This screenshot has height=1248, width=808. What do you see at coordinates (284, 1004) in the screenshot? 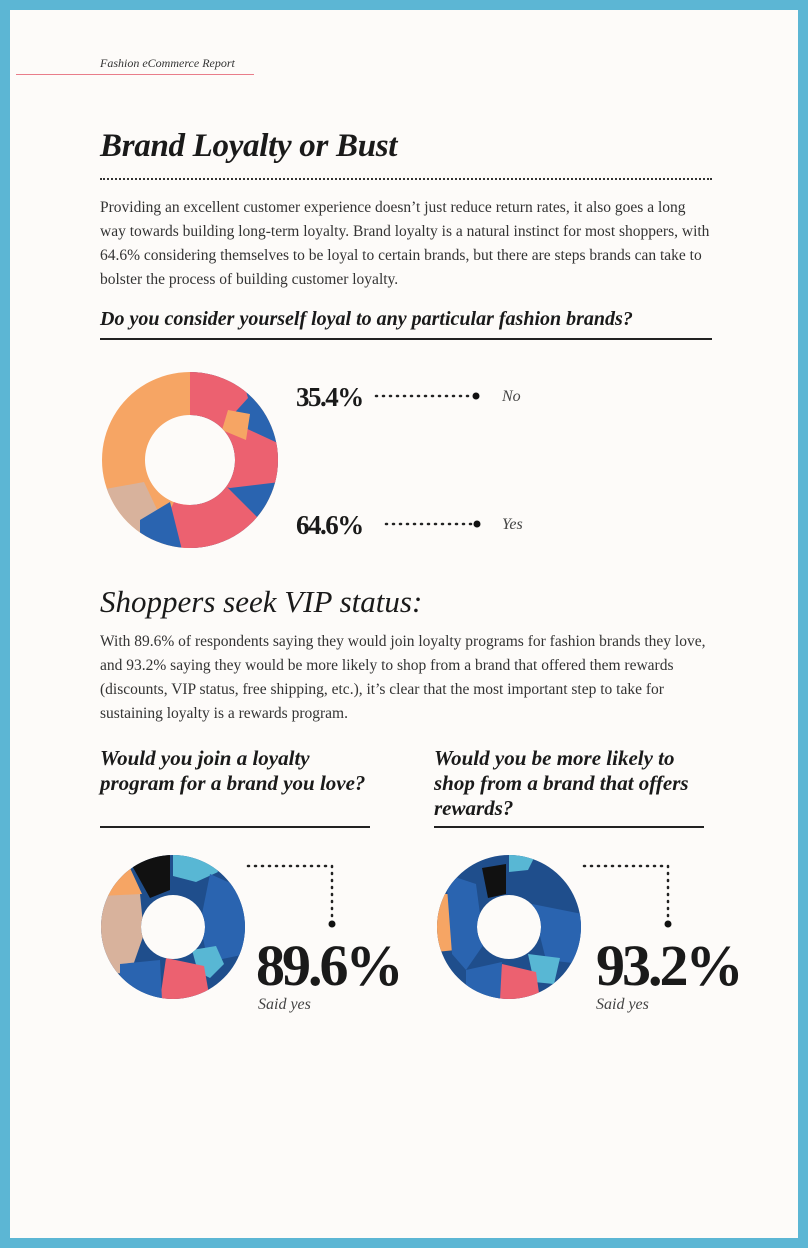
I see `join-program-caption: Said yes` at bounding box center [284, 1004].